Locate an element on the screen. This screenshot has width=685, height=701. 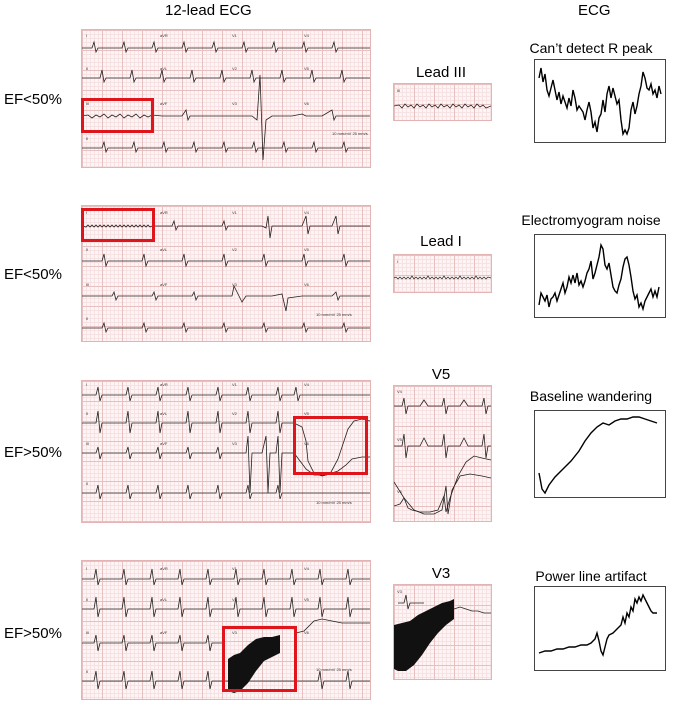
issue-label-row-2: Electromyogram noise is located at coordinates (591, 220).